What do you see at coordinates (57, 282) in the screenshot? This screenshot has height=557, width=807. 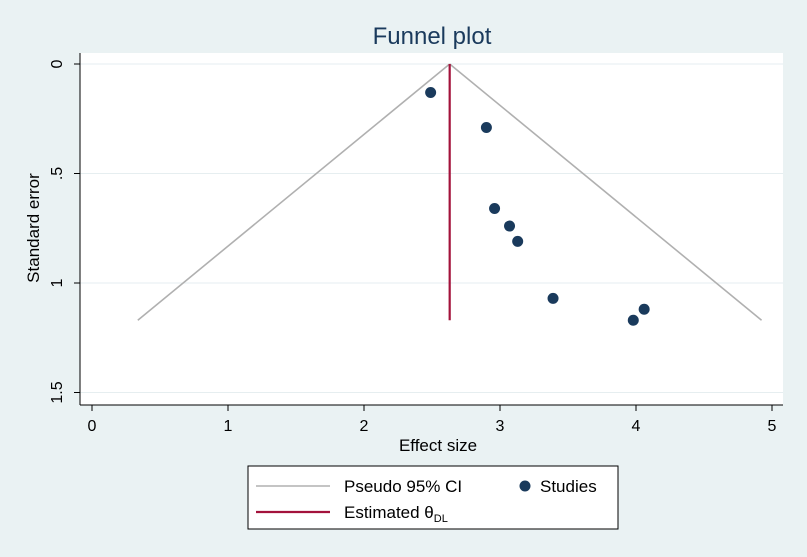 I see `y-tick-label-2: 1` at bounding box center [57, 282].